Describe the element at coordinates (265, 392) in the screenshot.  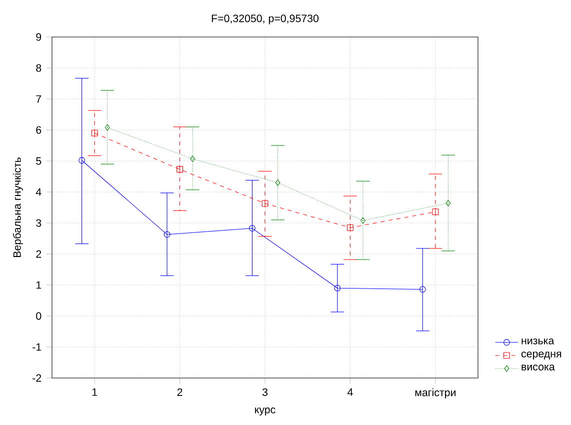
I see `x-tick-label: 3` at that location.